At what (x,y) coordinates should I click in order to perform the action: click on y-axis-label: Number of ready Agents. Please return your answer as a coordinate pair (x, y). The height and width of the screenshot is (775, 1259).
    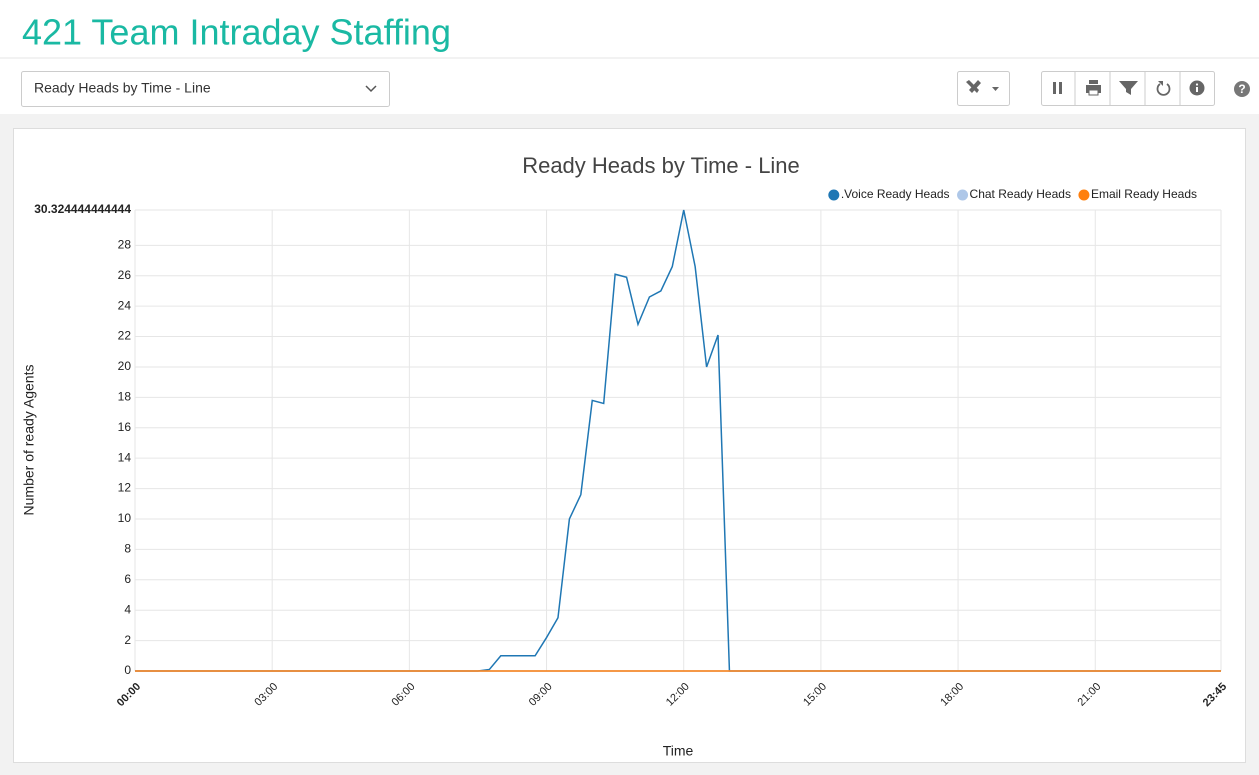
    Looking at the image, I should click on (29, 440).